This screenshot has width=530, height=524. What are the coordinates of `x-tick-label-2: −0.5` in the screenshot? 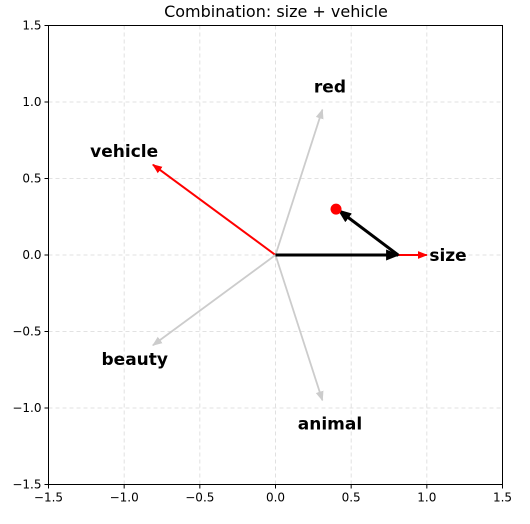 It's located at (199, 498).